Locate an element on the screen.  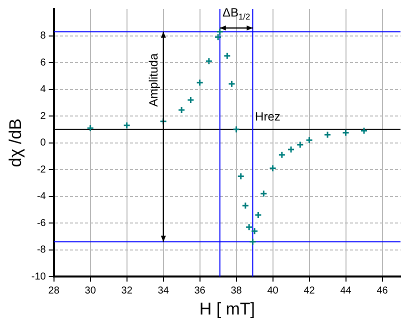
x-tick-label: 40 is located at coordinates (273, 290).